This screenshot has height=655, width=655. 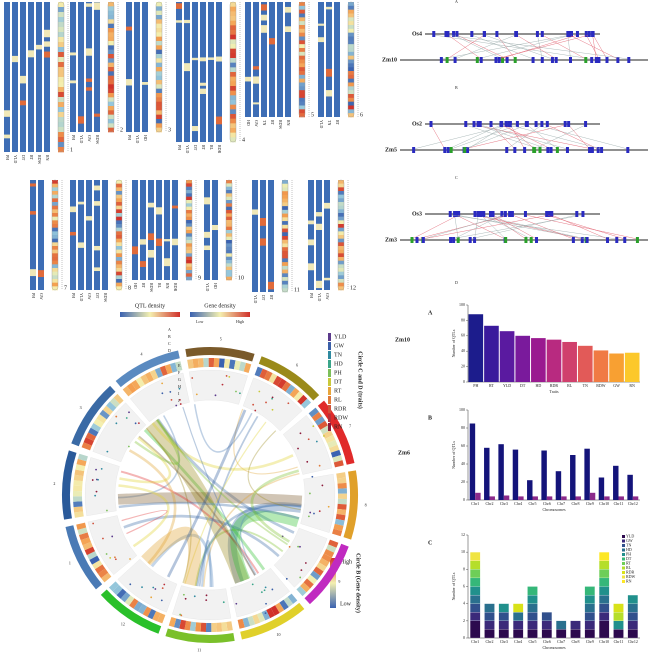 What do you see at coordinates (169, 329) in the screenshot?
I see `ring-label: A` at bounding box center [169, 329].